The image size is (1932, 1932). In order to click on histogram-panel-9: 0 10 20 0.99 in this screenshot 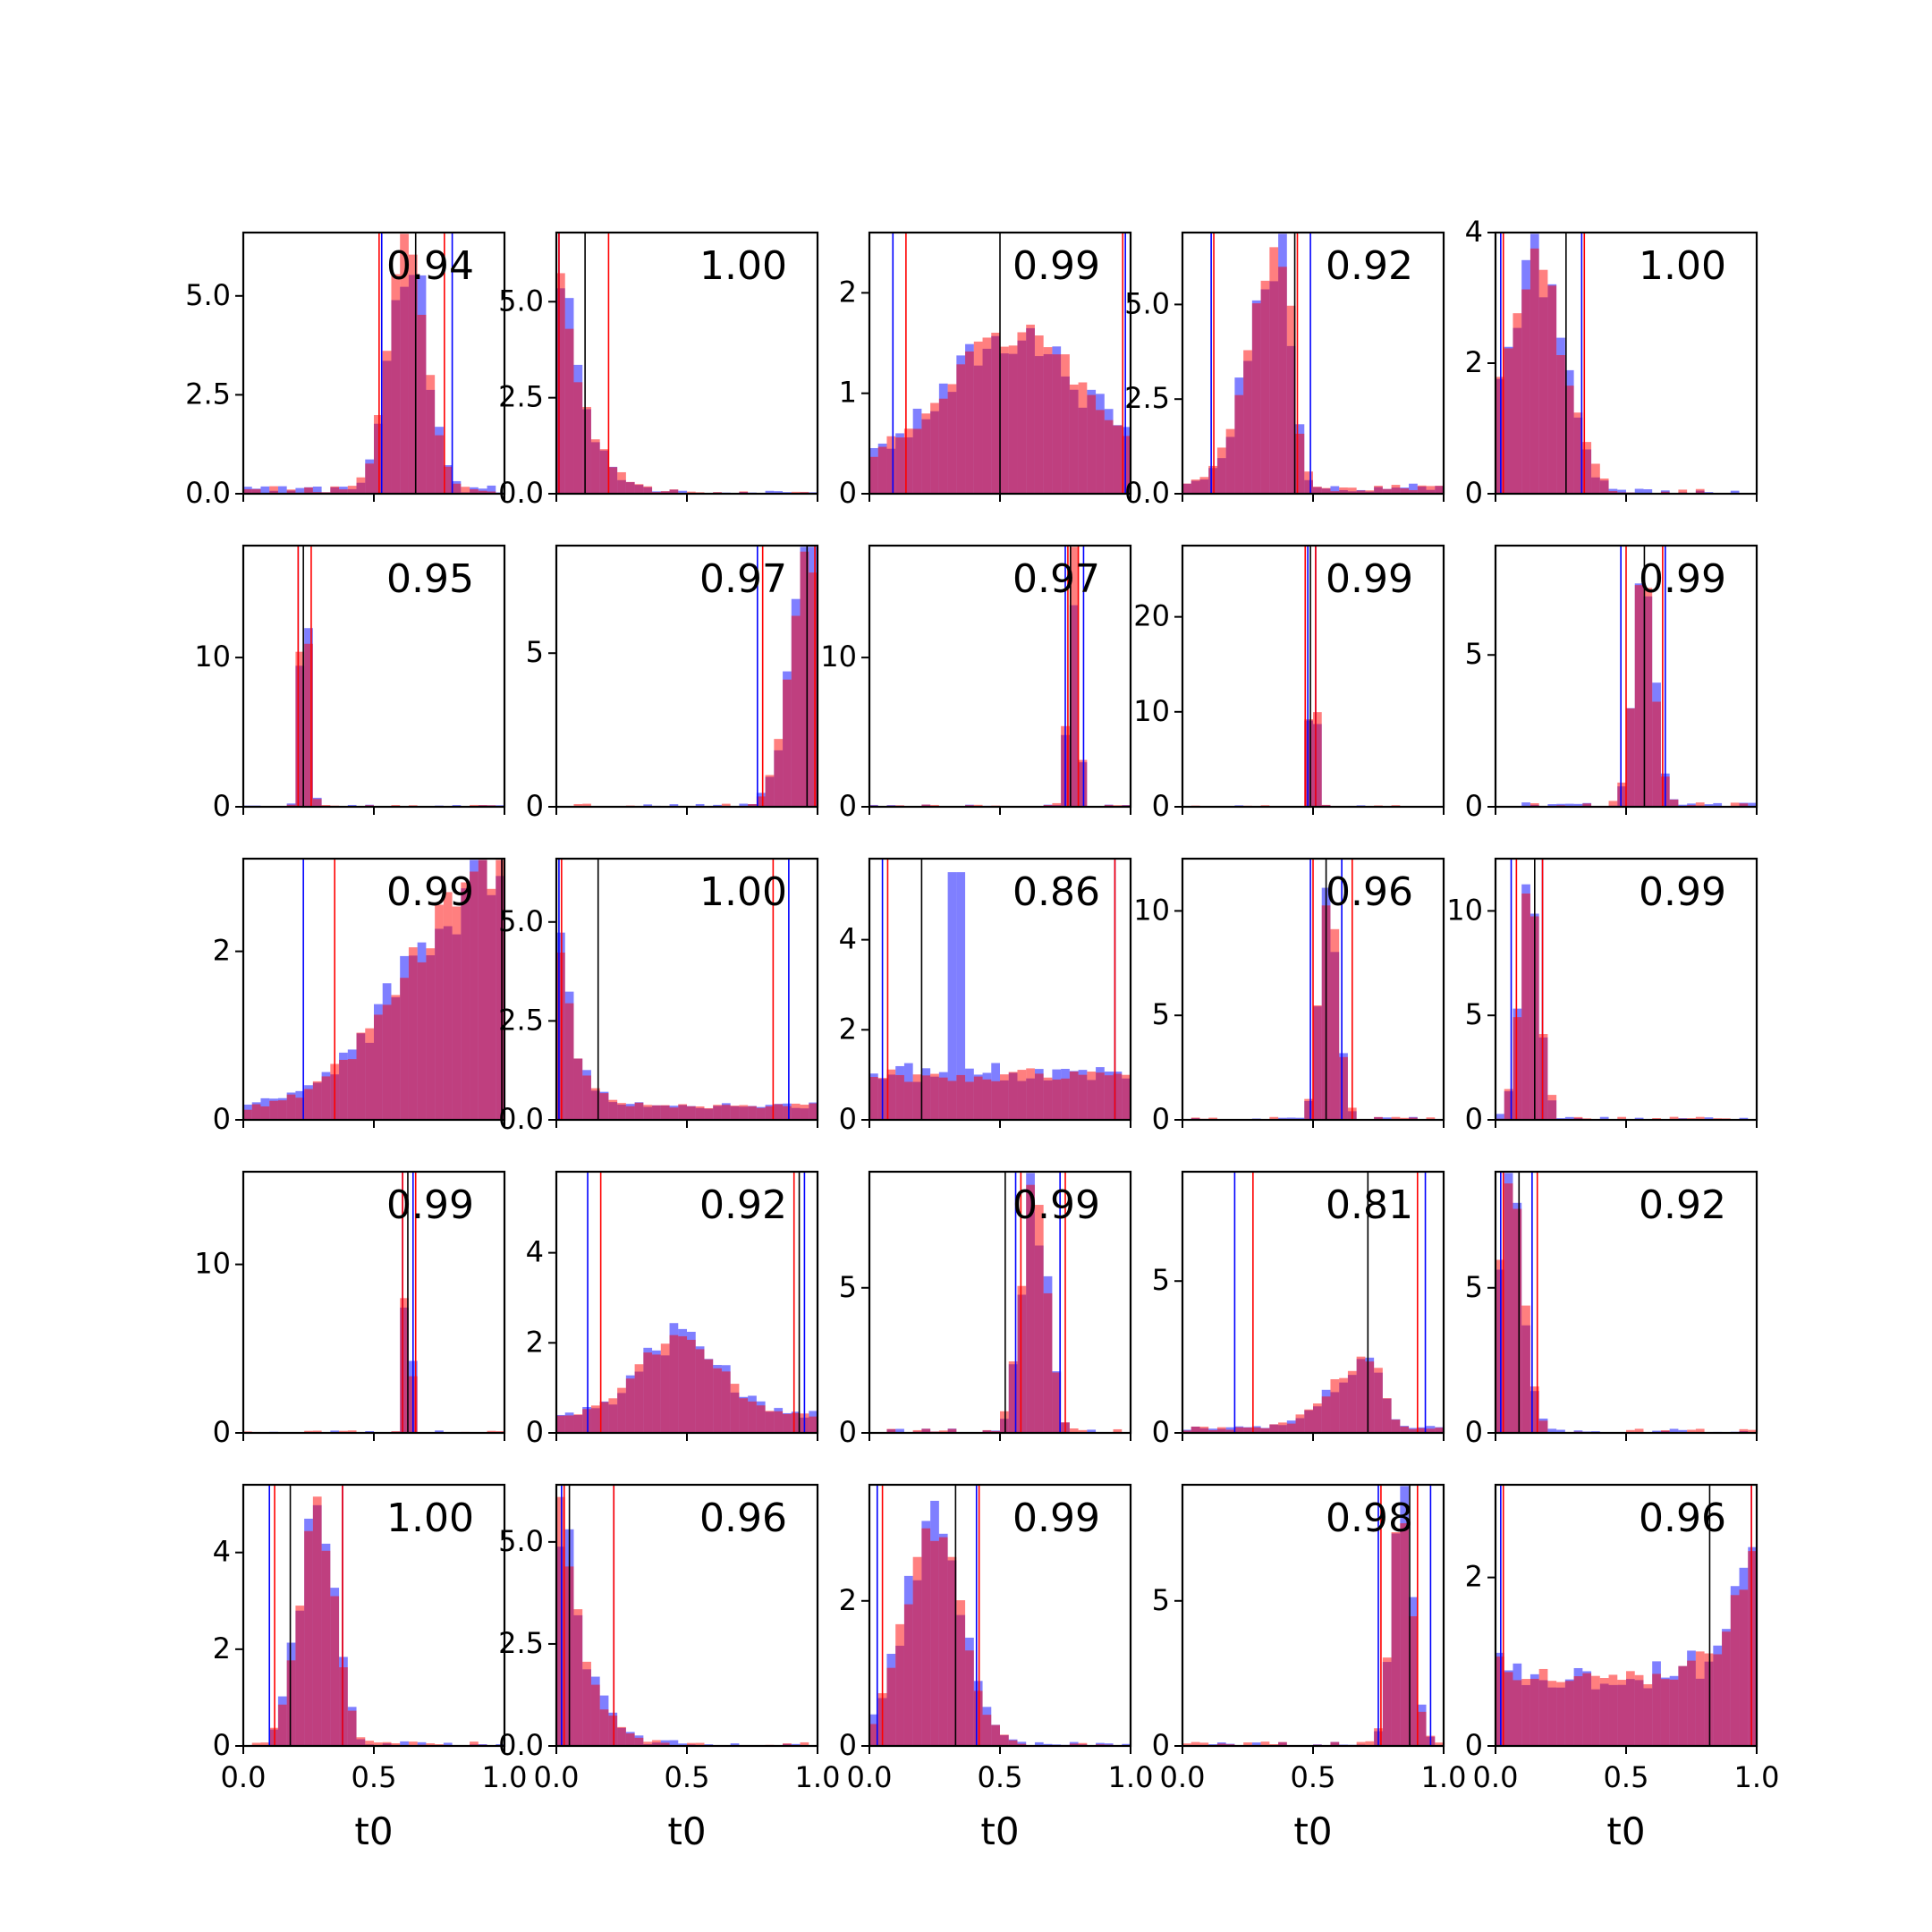, I will do `click(1289, 683)`.